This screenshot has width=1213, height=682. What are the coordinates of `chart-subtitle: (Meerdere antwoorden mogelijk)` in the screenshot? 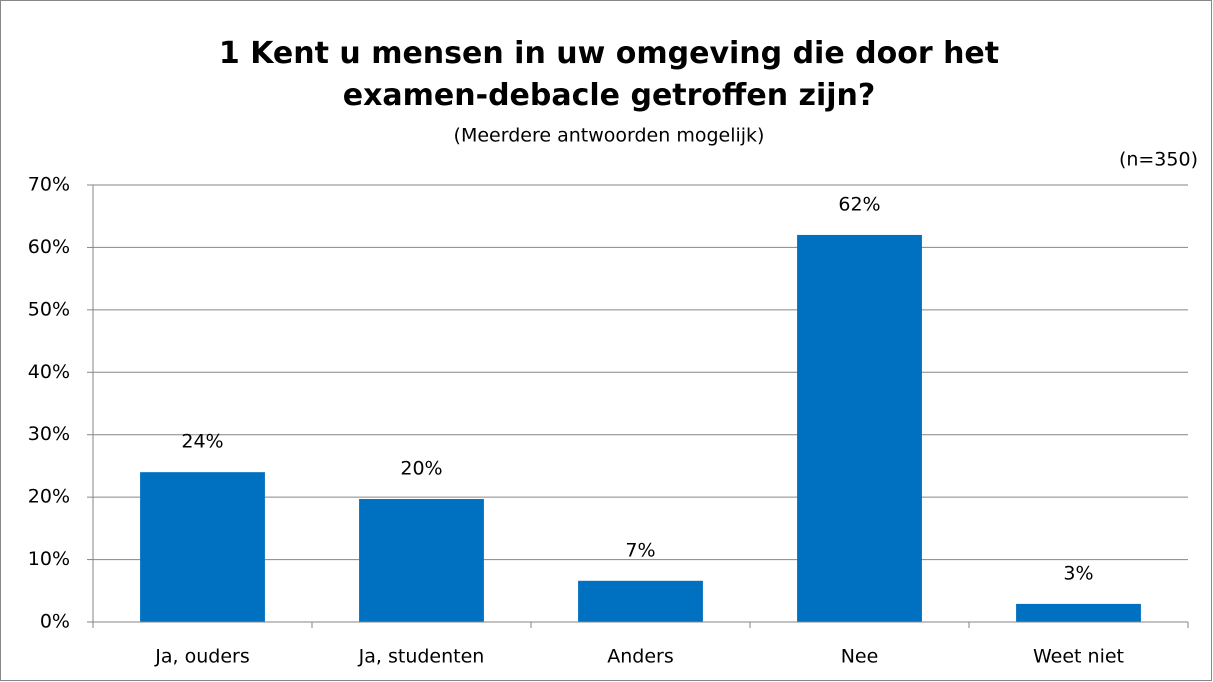 It's located at (609, 136).